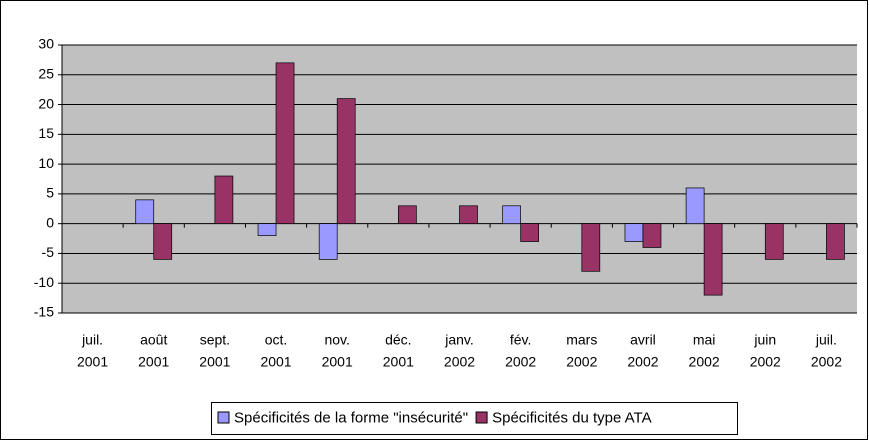 This screenshot has height=441, width=869. Describe the element at coordinates (215, 340) in the screenshot. I see `x-tick-label: sept.` at that location.